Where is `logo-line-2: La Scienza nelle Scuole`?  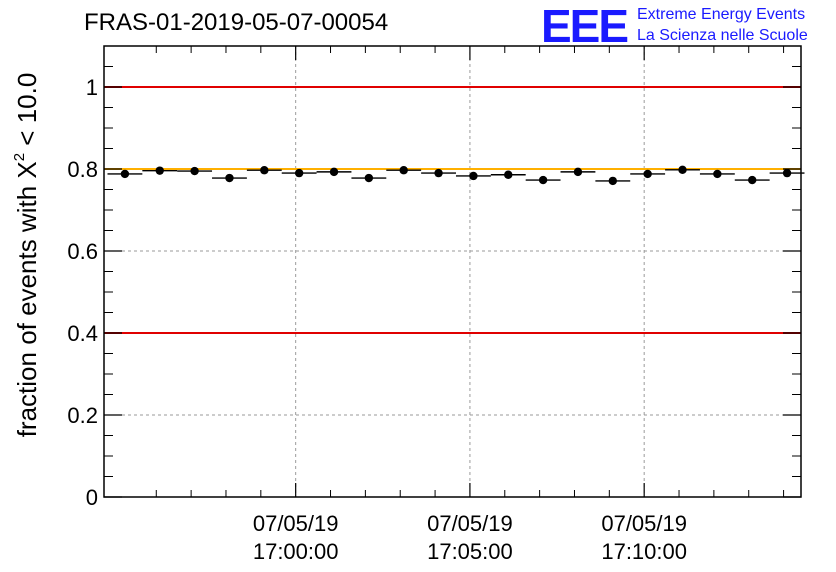
logo-line-2: La Scienza nelle Scuole is located at coordinates (722, 35).